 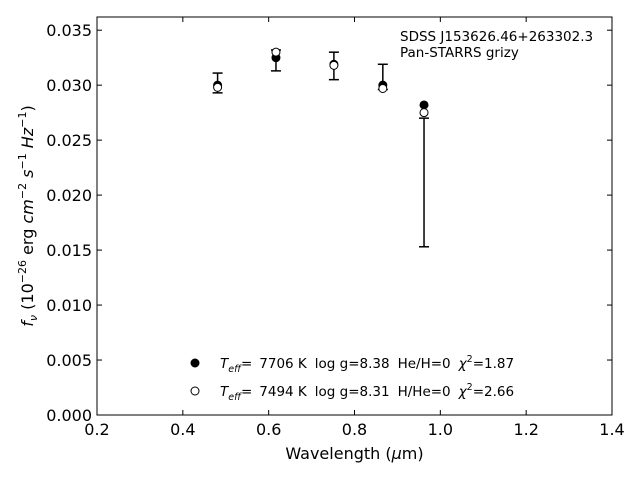 What do you see at coordinates (28, 215) in the screenshot?
I see `y-axis-label: fν (10−26 erg cm−2 s−1 Hz−1)` at bounding box center [28, 215].